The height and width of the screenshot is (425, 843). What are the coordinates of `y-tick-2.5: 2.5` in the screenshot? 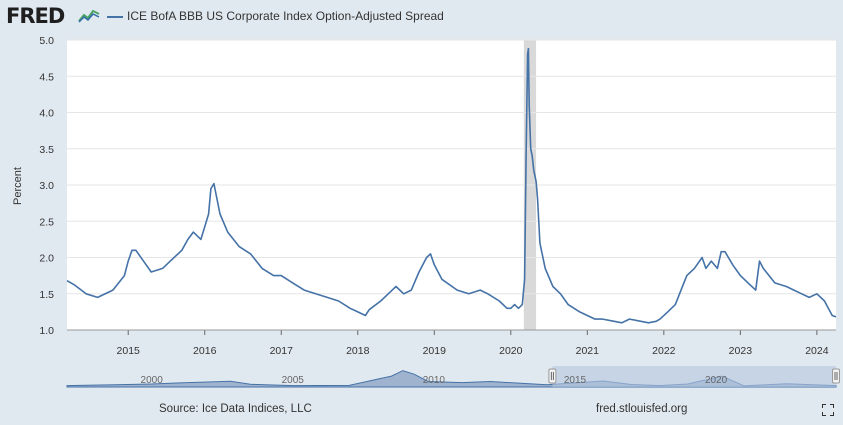 It's located at (46, 222).